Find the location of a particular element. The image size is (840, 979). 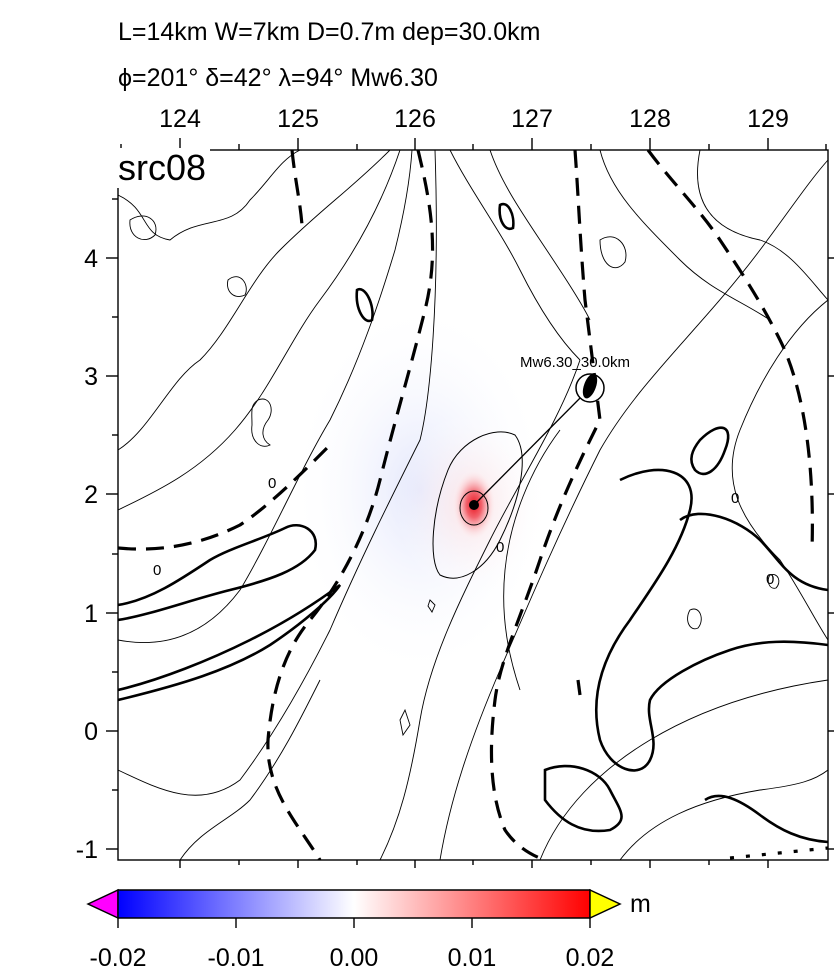

top-tick-label: 127 is located at coordinates (532, 119).